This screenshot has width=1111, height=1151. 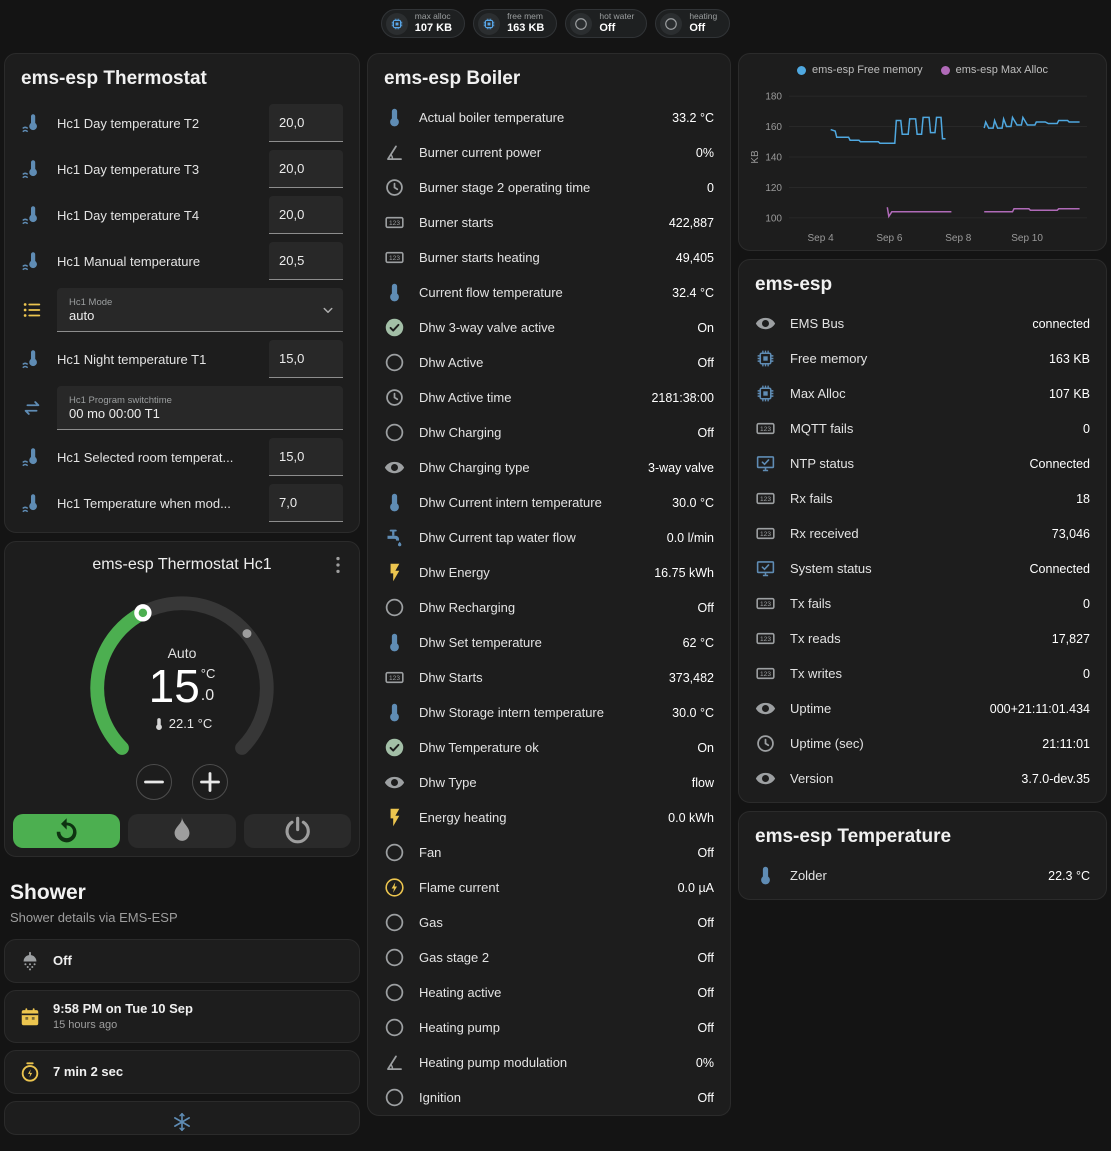 I want to click on entity-row: Current flow temperature 32.4 °C, so click(x=549, y=292).